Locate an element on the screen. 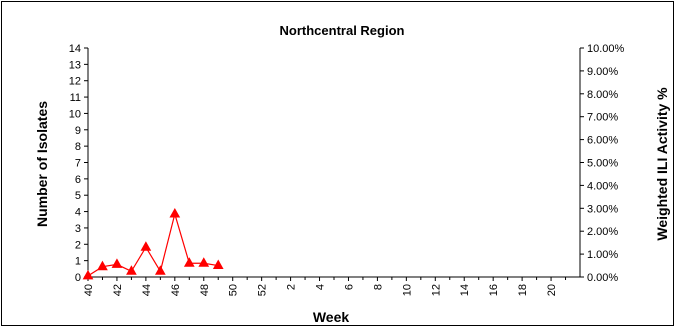  x-tick-label: 10 is located at coordinates (407, 290).